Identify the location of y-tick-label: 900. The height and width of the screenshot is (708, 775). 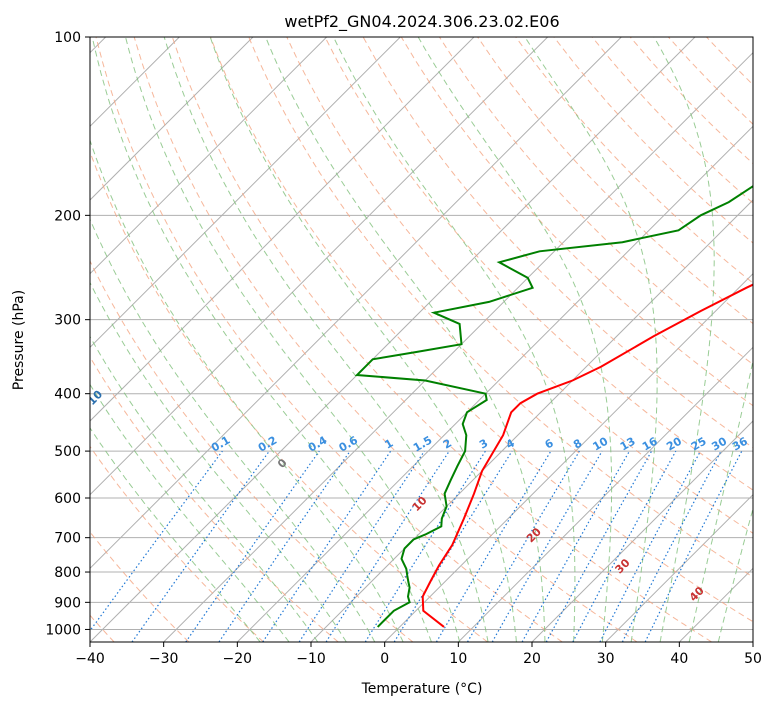
(67, 603).